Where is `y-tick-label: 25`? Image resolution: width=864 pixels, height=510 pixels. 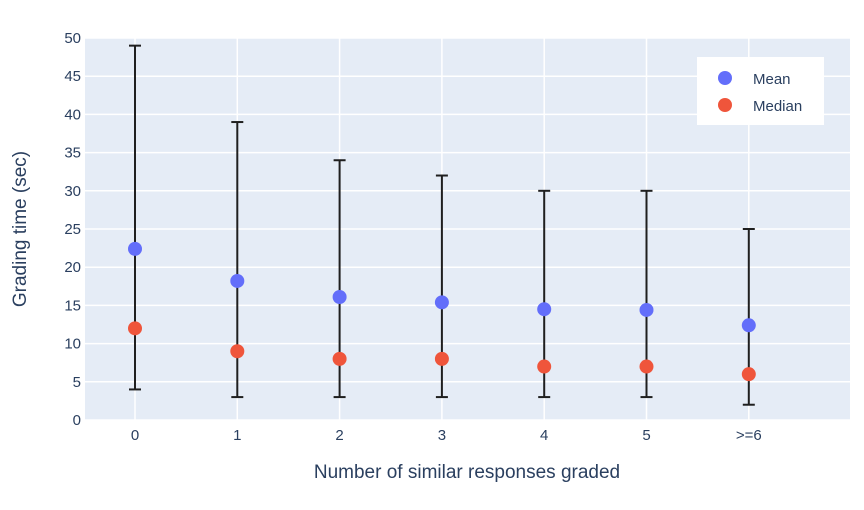 y-tick-label: 25 is located at coordinates (72, 229).